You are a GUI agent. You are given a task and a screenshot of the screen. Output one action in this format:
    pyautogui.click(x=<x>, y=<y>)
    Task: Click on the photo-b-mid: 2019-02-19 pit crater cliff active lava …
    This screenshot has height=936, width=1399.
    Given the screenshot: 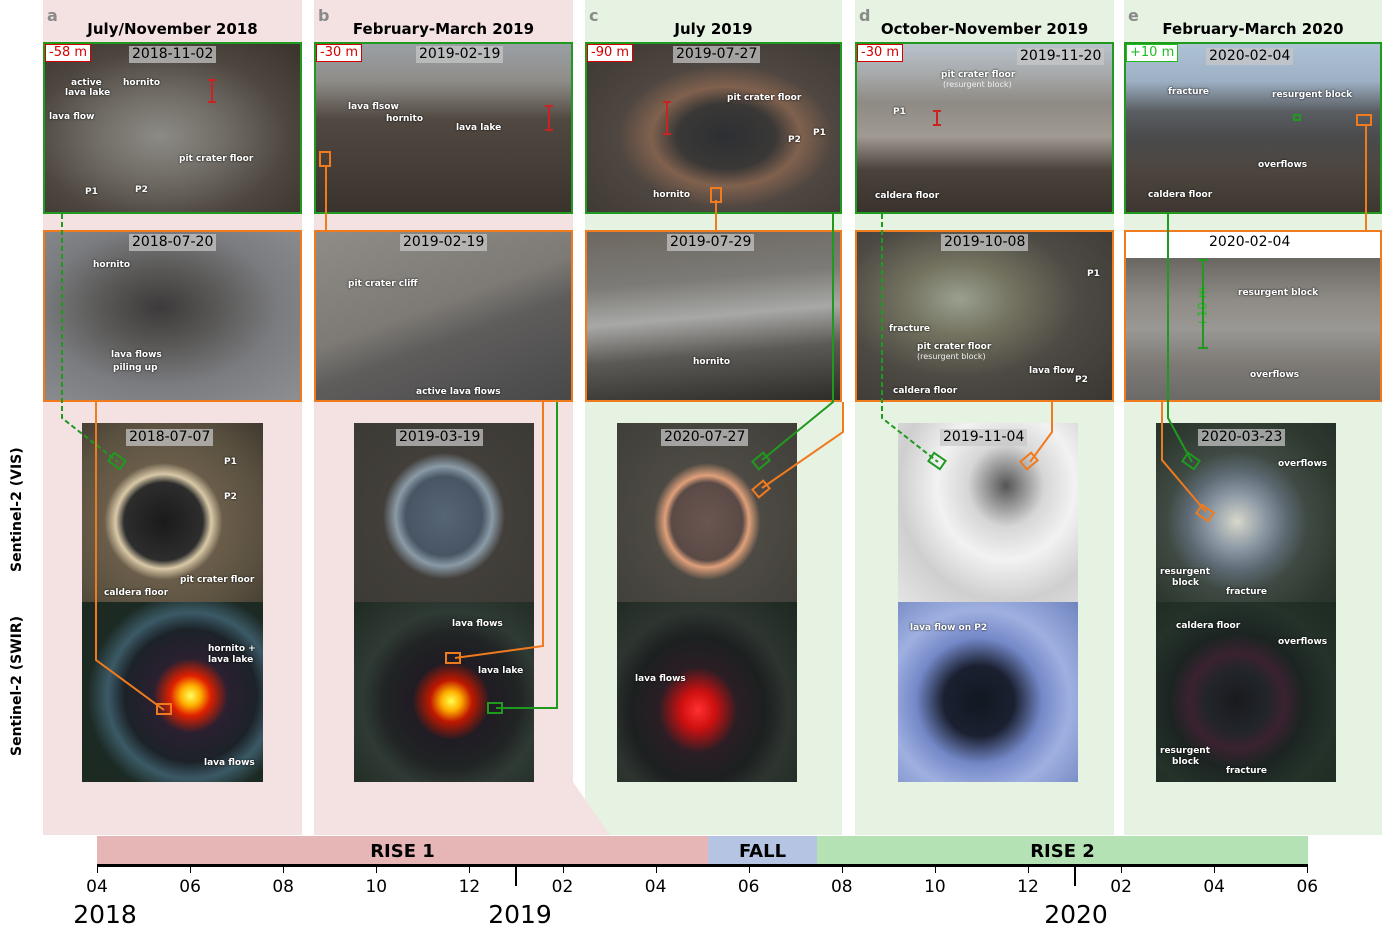 What is the action you would take?
    pyautogui.click(x=443, y=316)
    